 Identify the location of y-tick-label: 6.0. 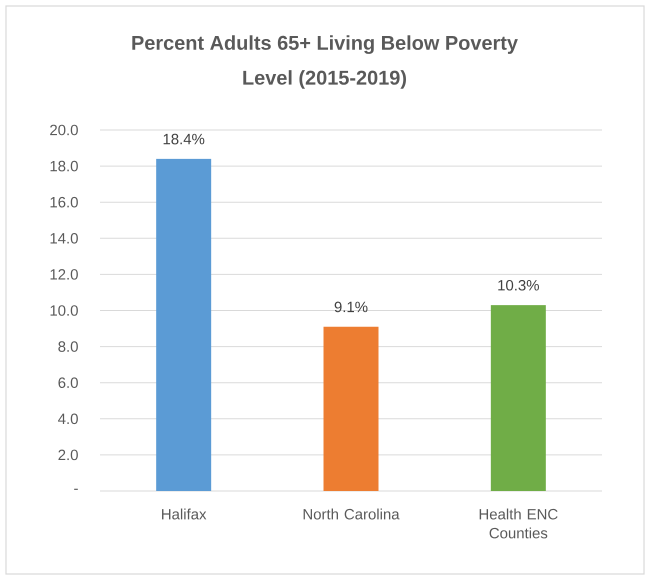
(68, 382).